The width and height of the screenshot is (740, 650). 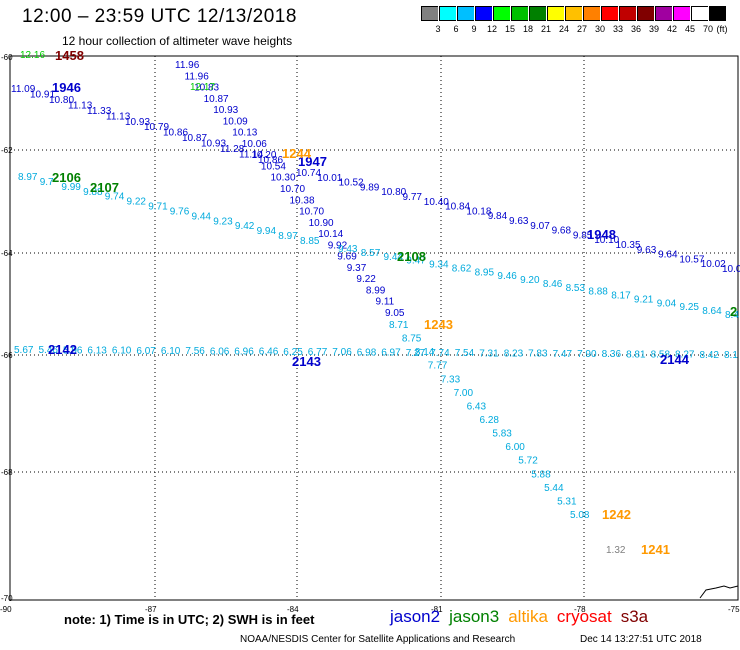 I want to click on swh-value: 9.85, so click(x=583, y=235).